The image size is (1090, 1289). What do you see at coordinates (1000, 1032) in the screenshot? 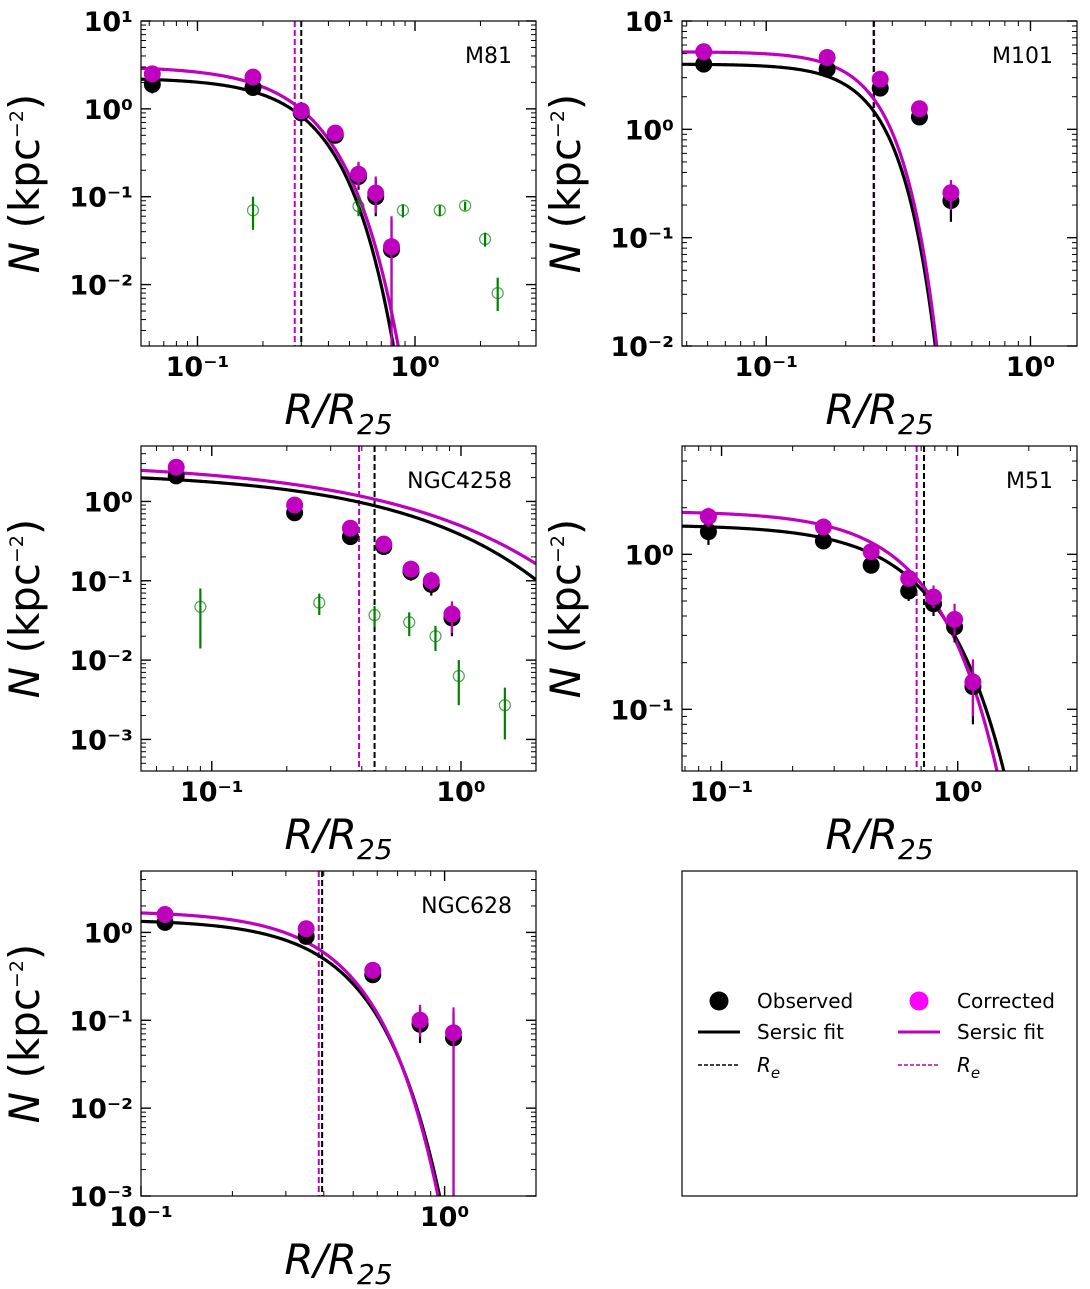
I see `legend-sersic-corrected-label: Sersic fit` at bounding box center [1000, 1032].